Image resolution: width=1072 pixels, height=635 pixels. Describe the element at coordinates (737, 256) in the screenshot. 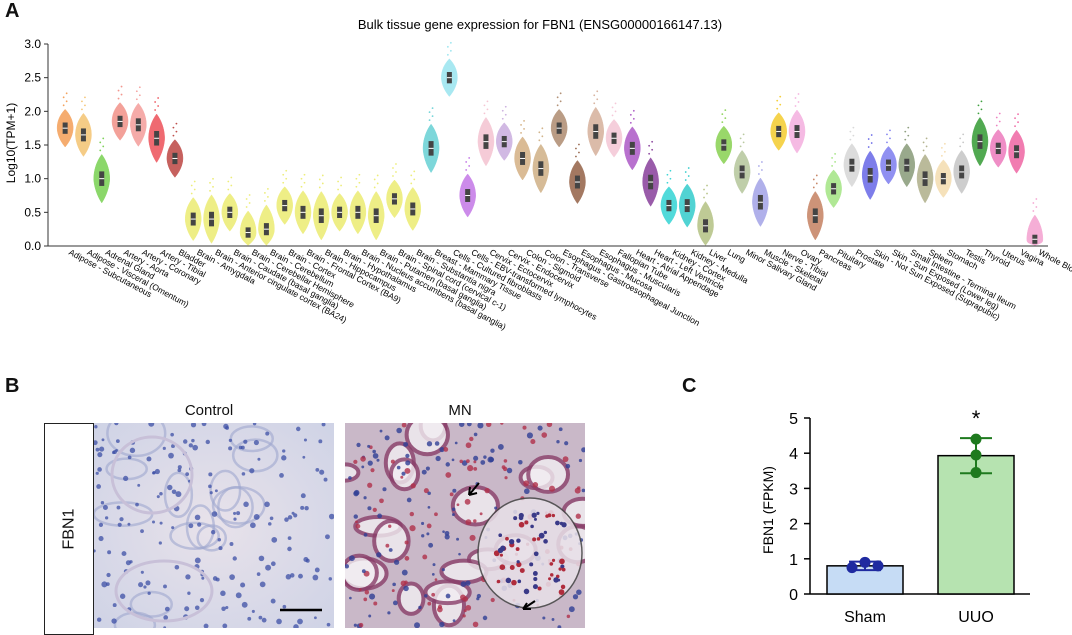

I see `x-tick-label: Lung` at that location.